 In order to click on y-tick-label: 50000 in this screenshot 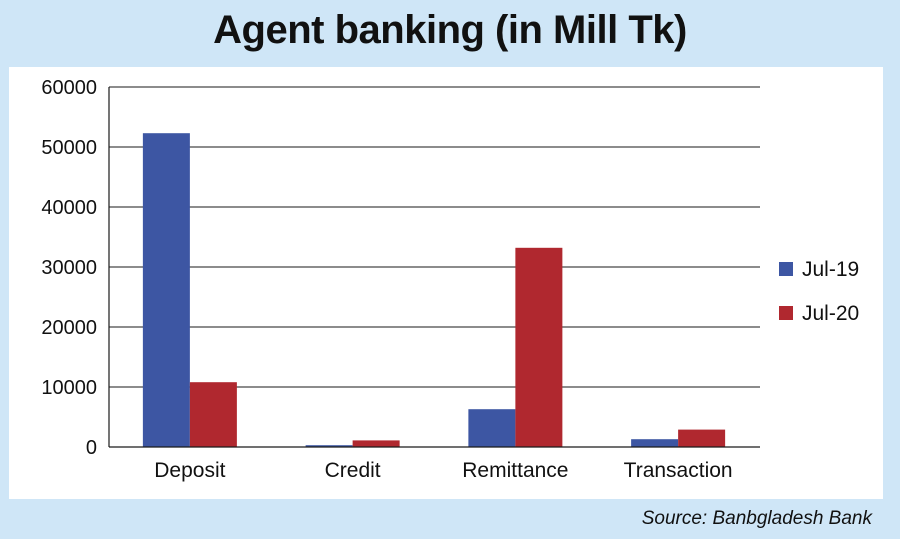, I will do `click(69, 148)`.